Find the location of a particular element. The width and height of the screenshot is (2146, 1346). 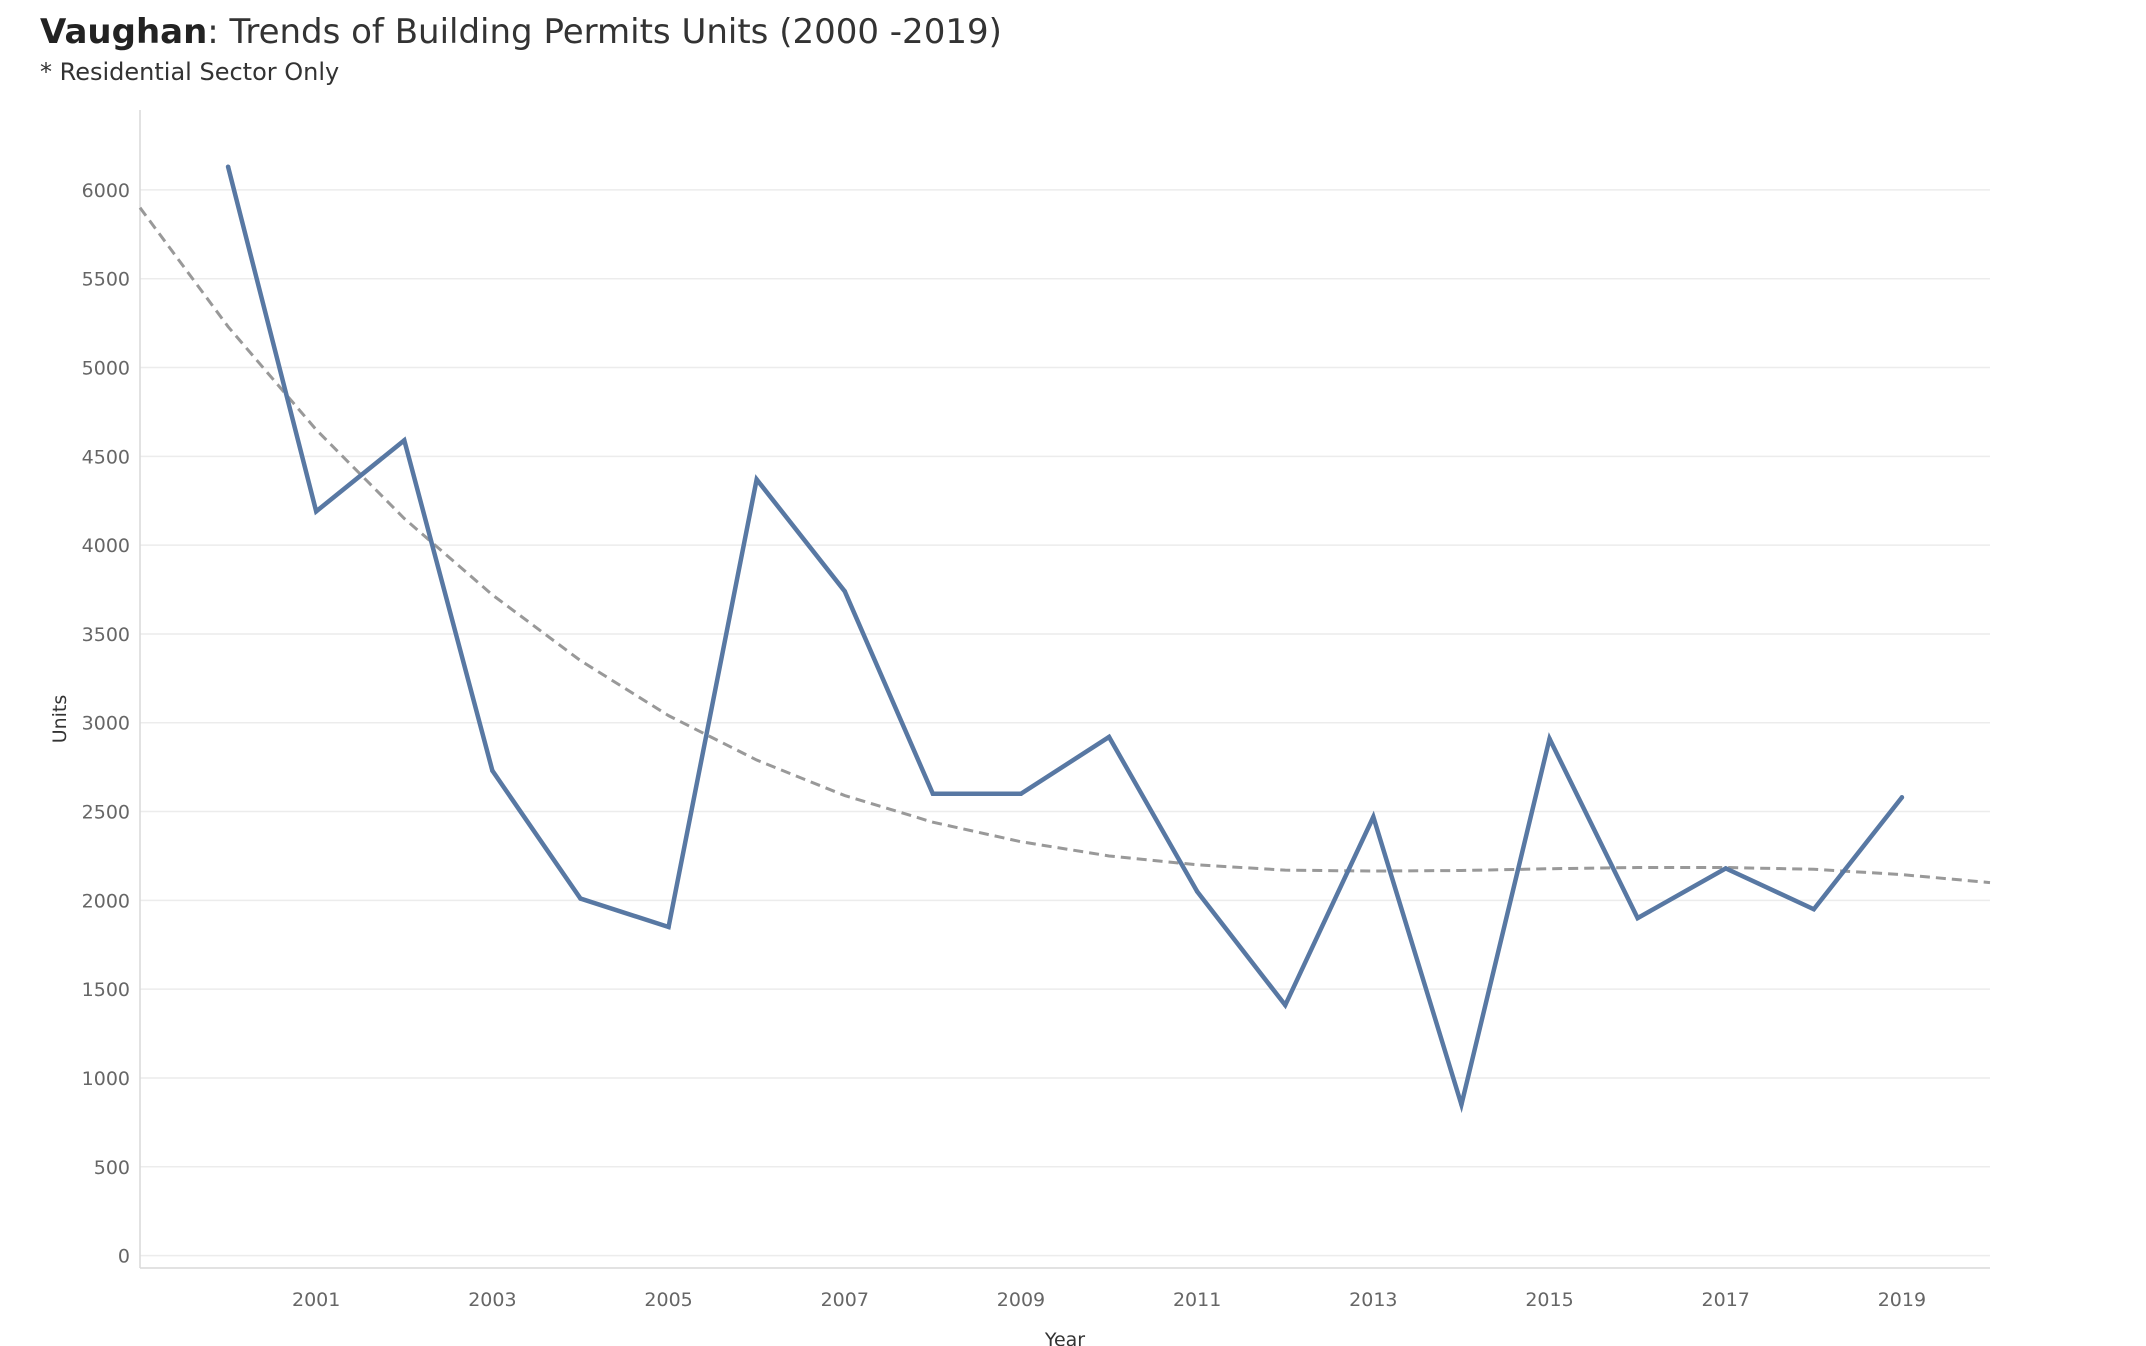

y-tick-label-1500: 1500 is located at coordinates (106, 990).